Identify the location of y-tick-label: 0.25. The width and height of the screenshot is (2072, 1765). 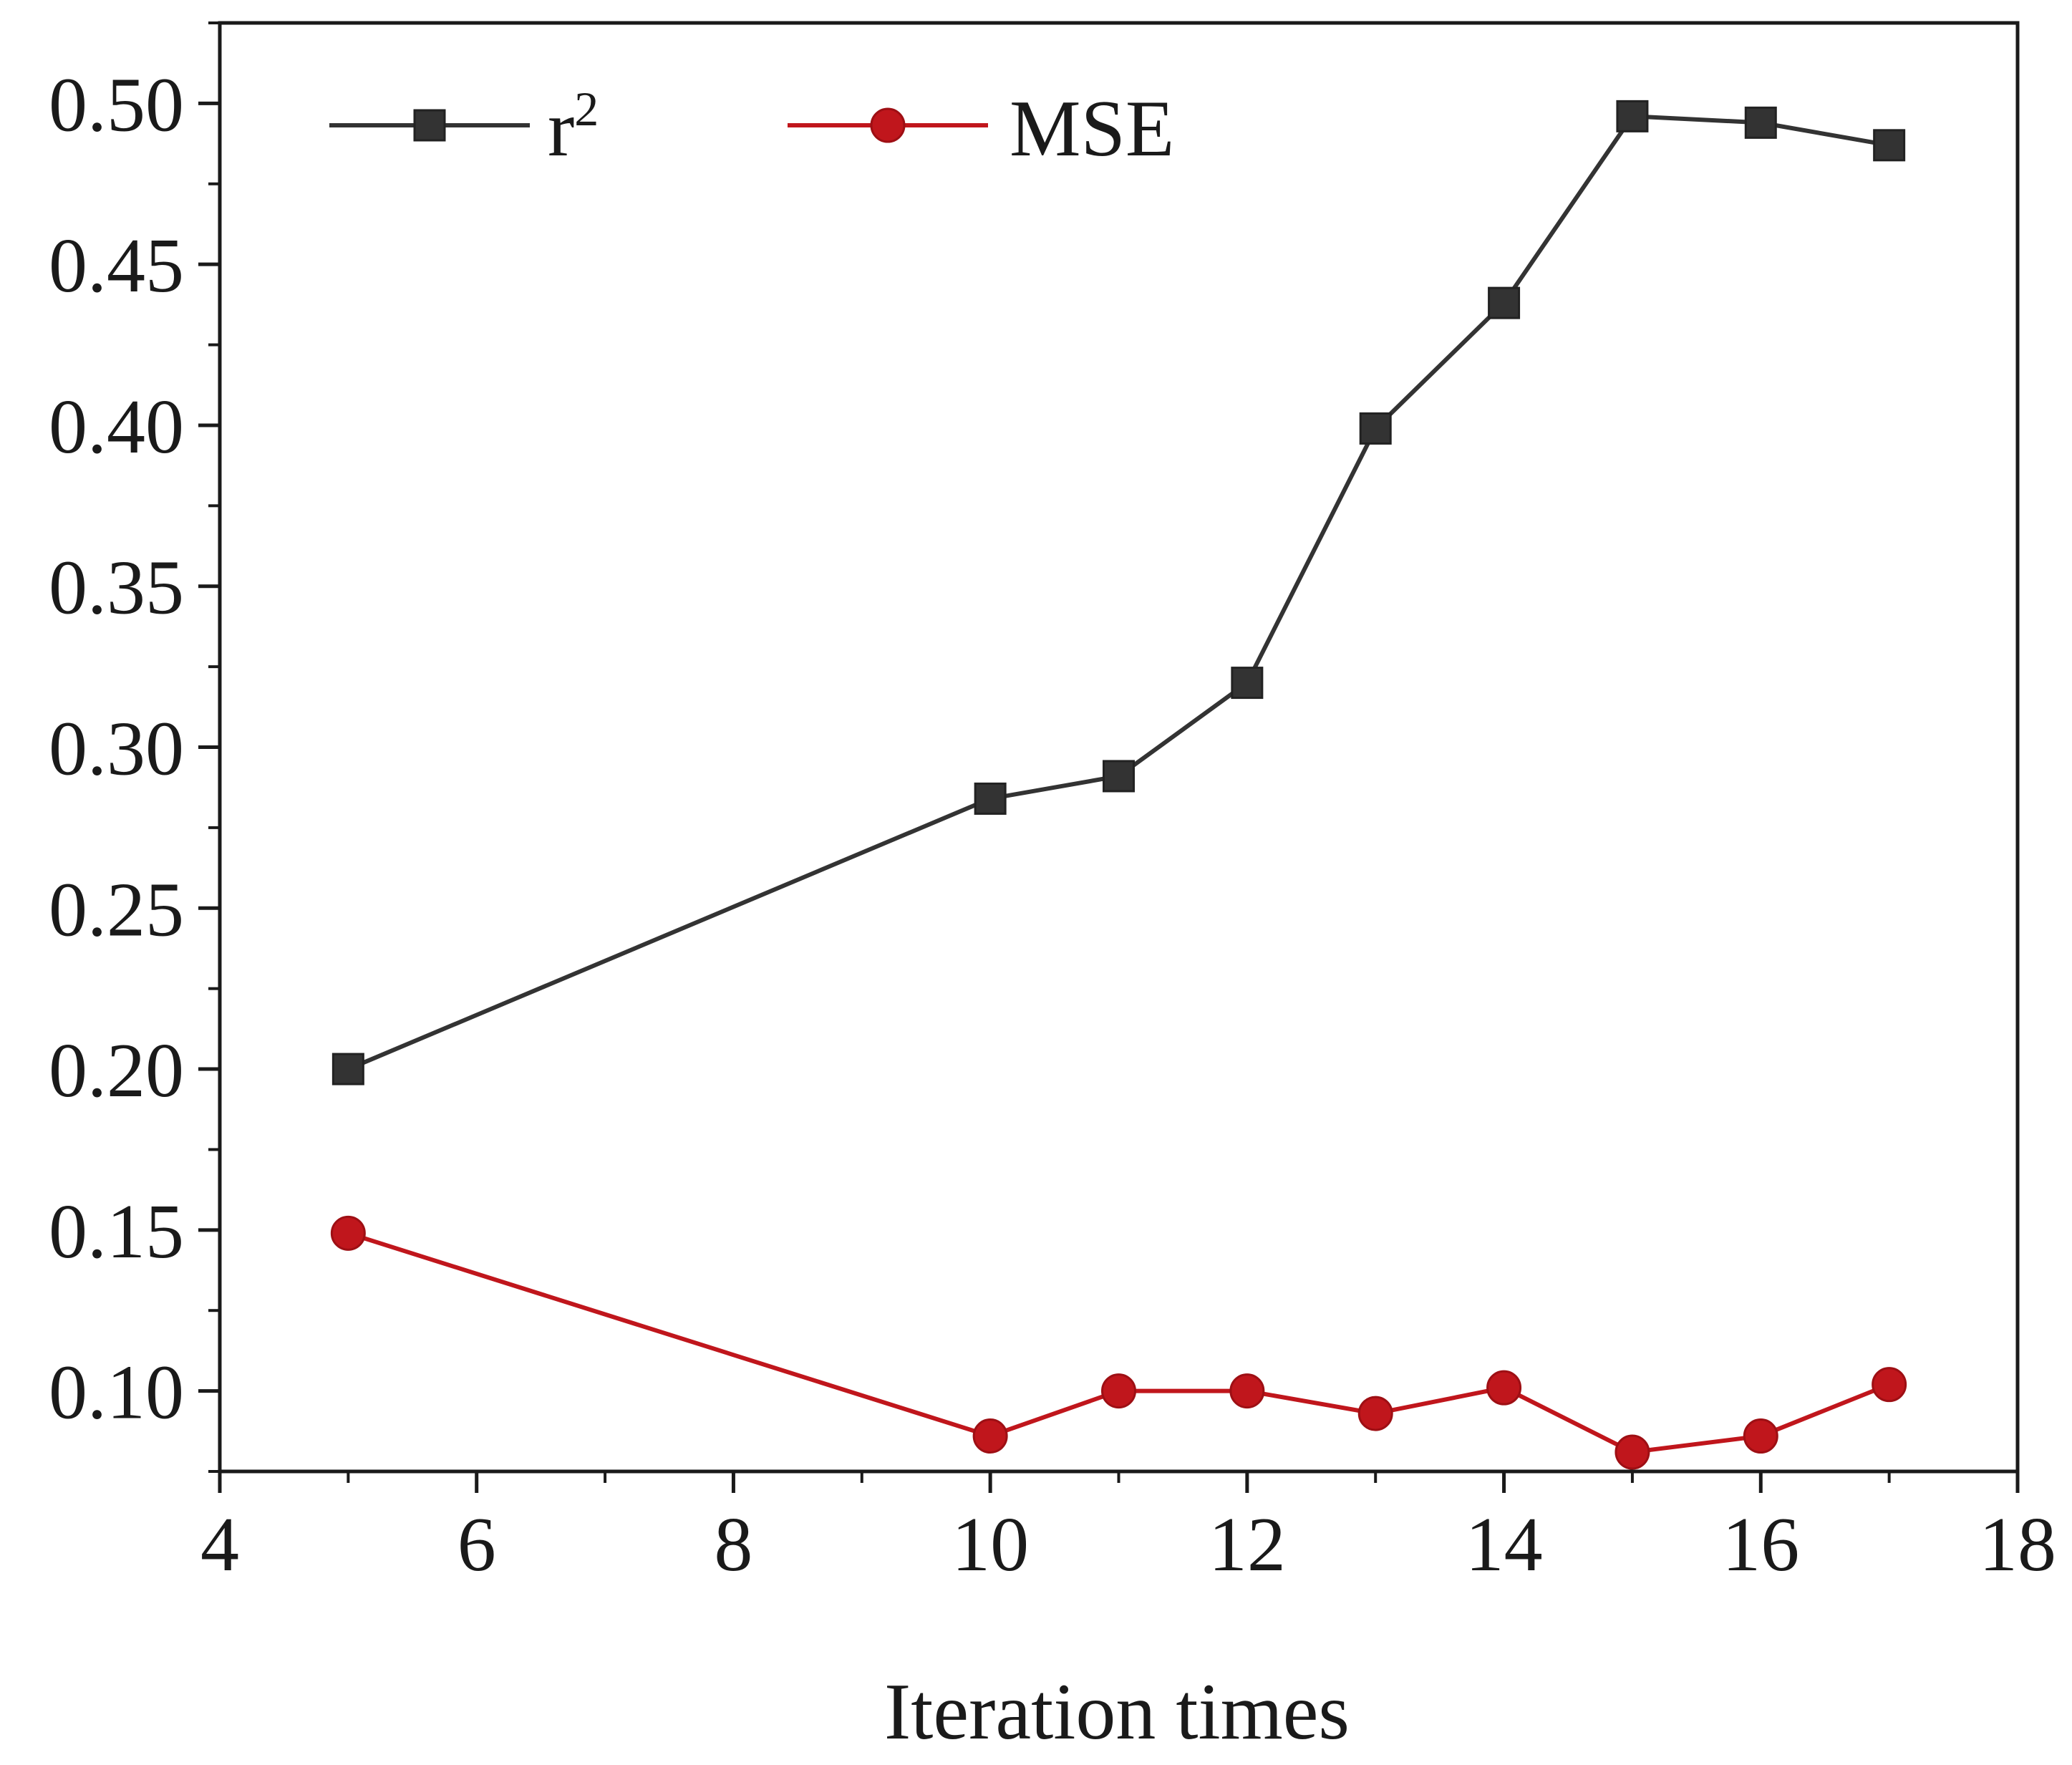
(116, 909).